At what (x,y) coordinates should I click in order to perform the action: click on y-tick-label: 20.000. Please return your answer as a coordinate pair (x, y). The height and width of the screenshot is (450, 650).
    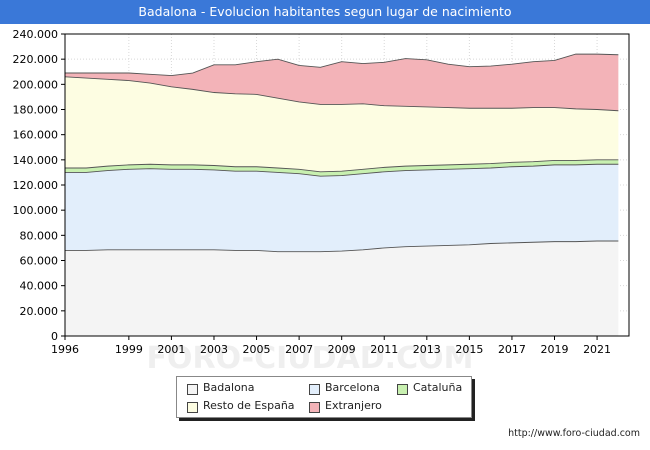
    Looking at the image, I should click on (39, 311).